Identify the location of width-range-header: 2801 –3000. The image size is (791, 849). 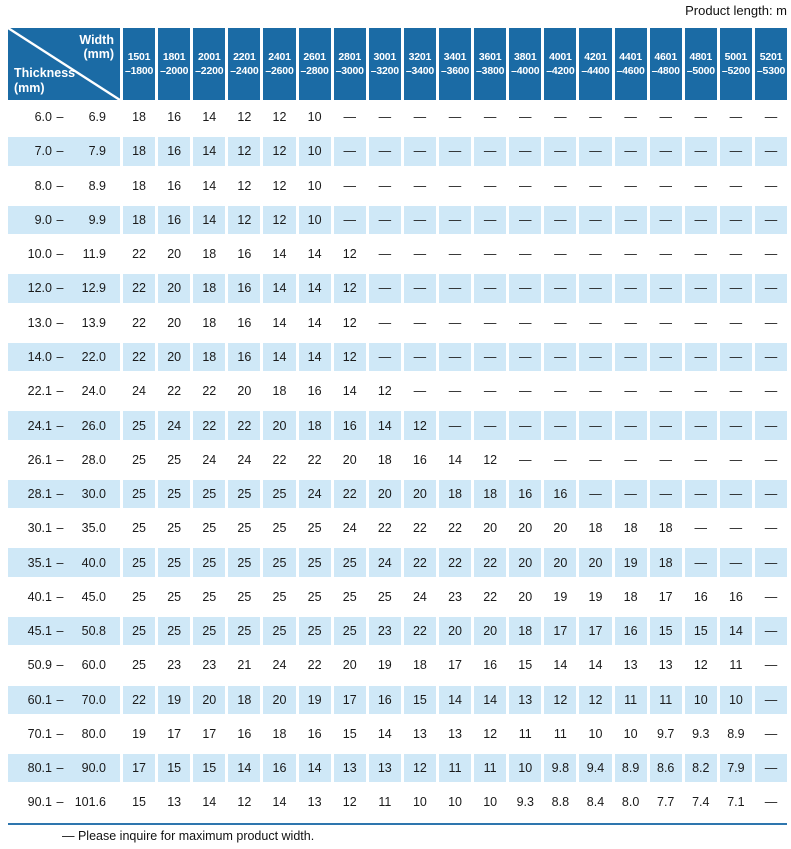
(349, 64).